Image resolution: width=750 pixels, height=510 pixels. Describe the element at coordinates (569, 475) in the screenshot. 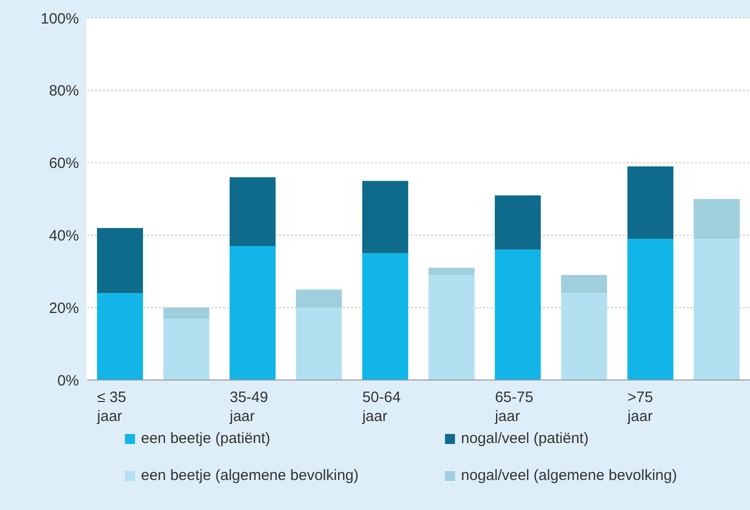

I see `legend-label: nogal/veel (algemene bevolking)` at that location.